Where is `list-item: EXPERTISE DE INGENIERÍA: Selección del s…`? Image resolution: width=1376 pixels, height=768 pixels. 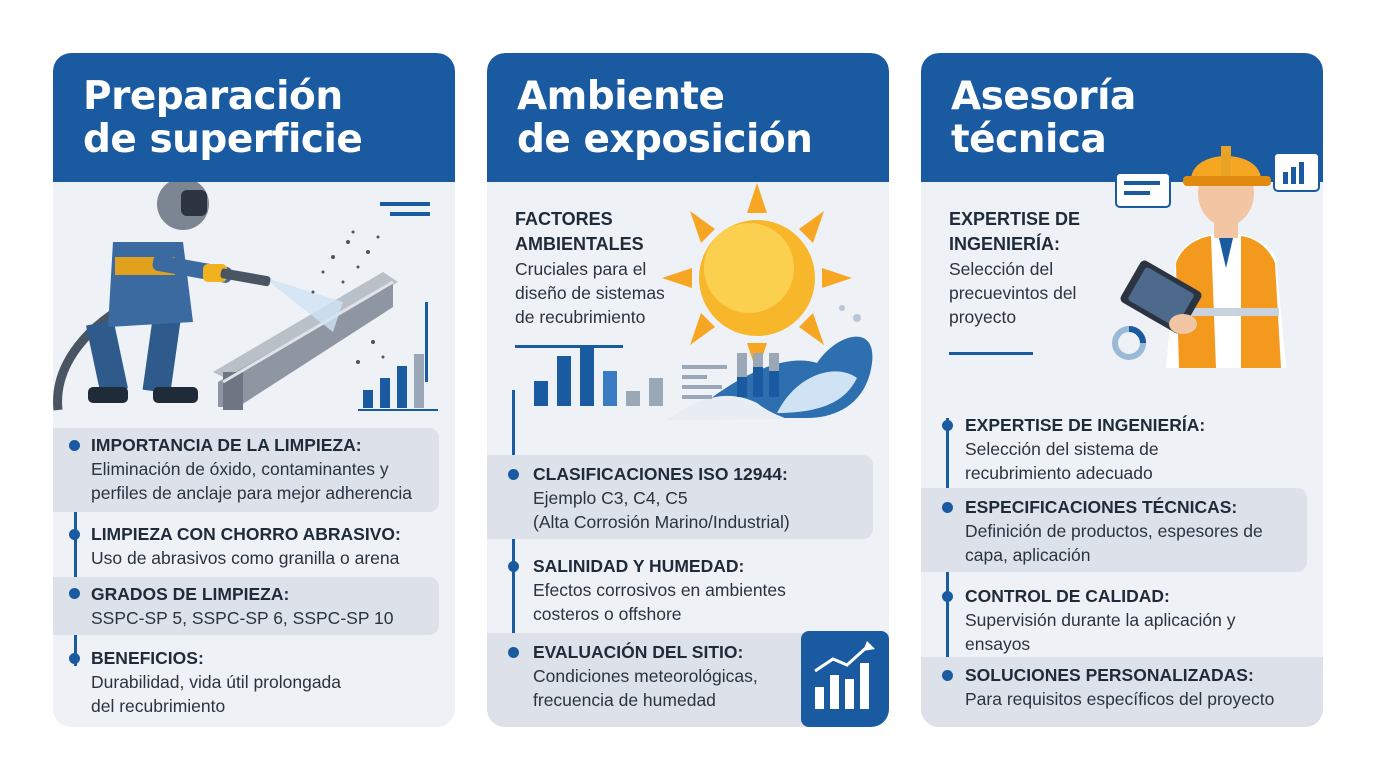 list-item: EXPERTISE DE INGENIERÍA: Selección del s… is located at coordinates (1122, 447).